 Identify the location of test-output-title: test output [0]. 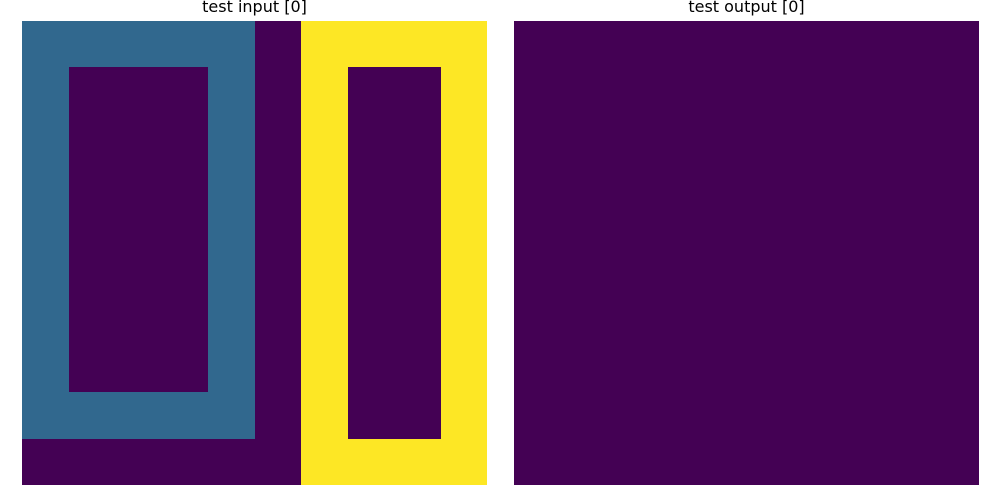
(746, 8).